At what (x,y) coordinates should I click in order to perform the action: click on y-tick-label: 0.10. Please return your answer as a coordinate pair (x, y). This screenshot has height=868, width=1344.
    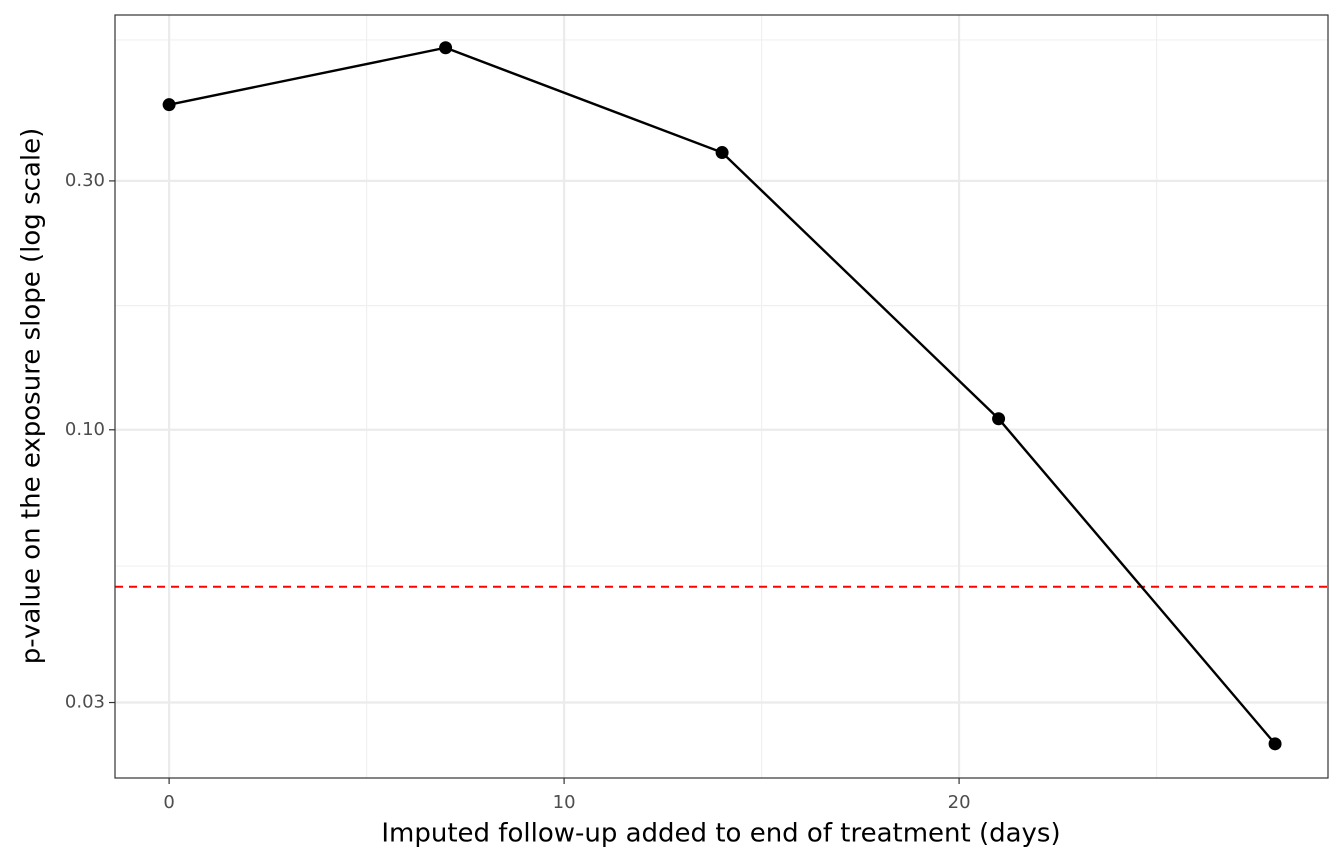
    Looking at the image, I should click on (85, 429).